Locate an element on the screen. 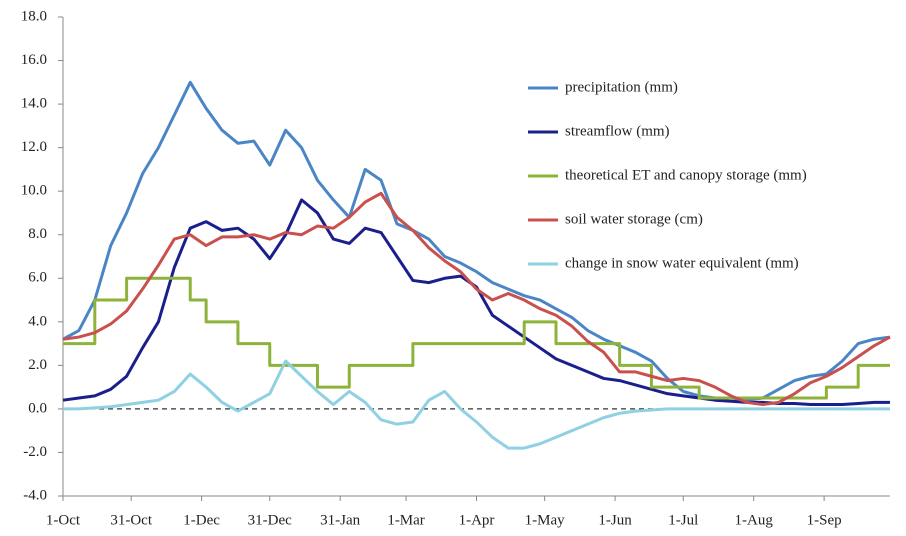 The height and width of the screenshot is (536, 906). x-tick-label: 1-Aug is located at coordinates (754, 520).